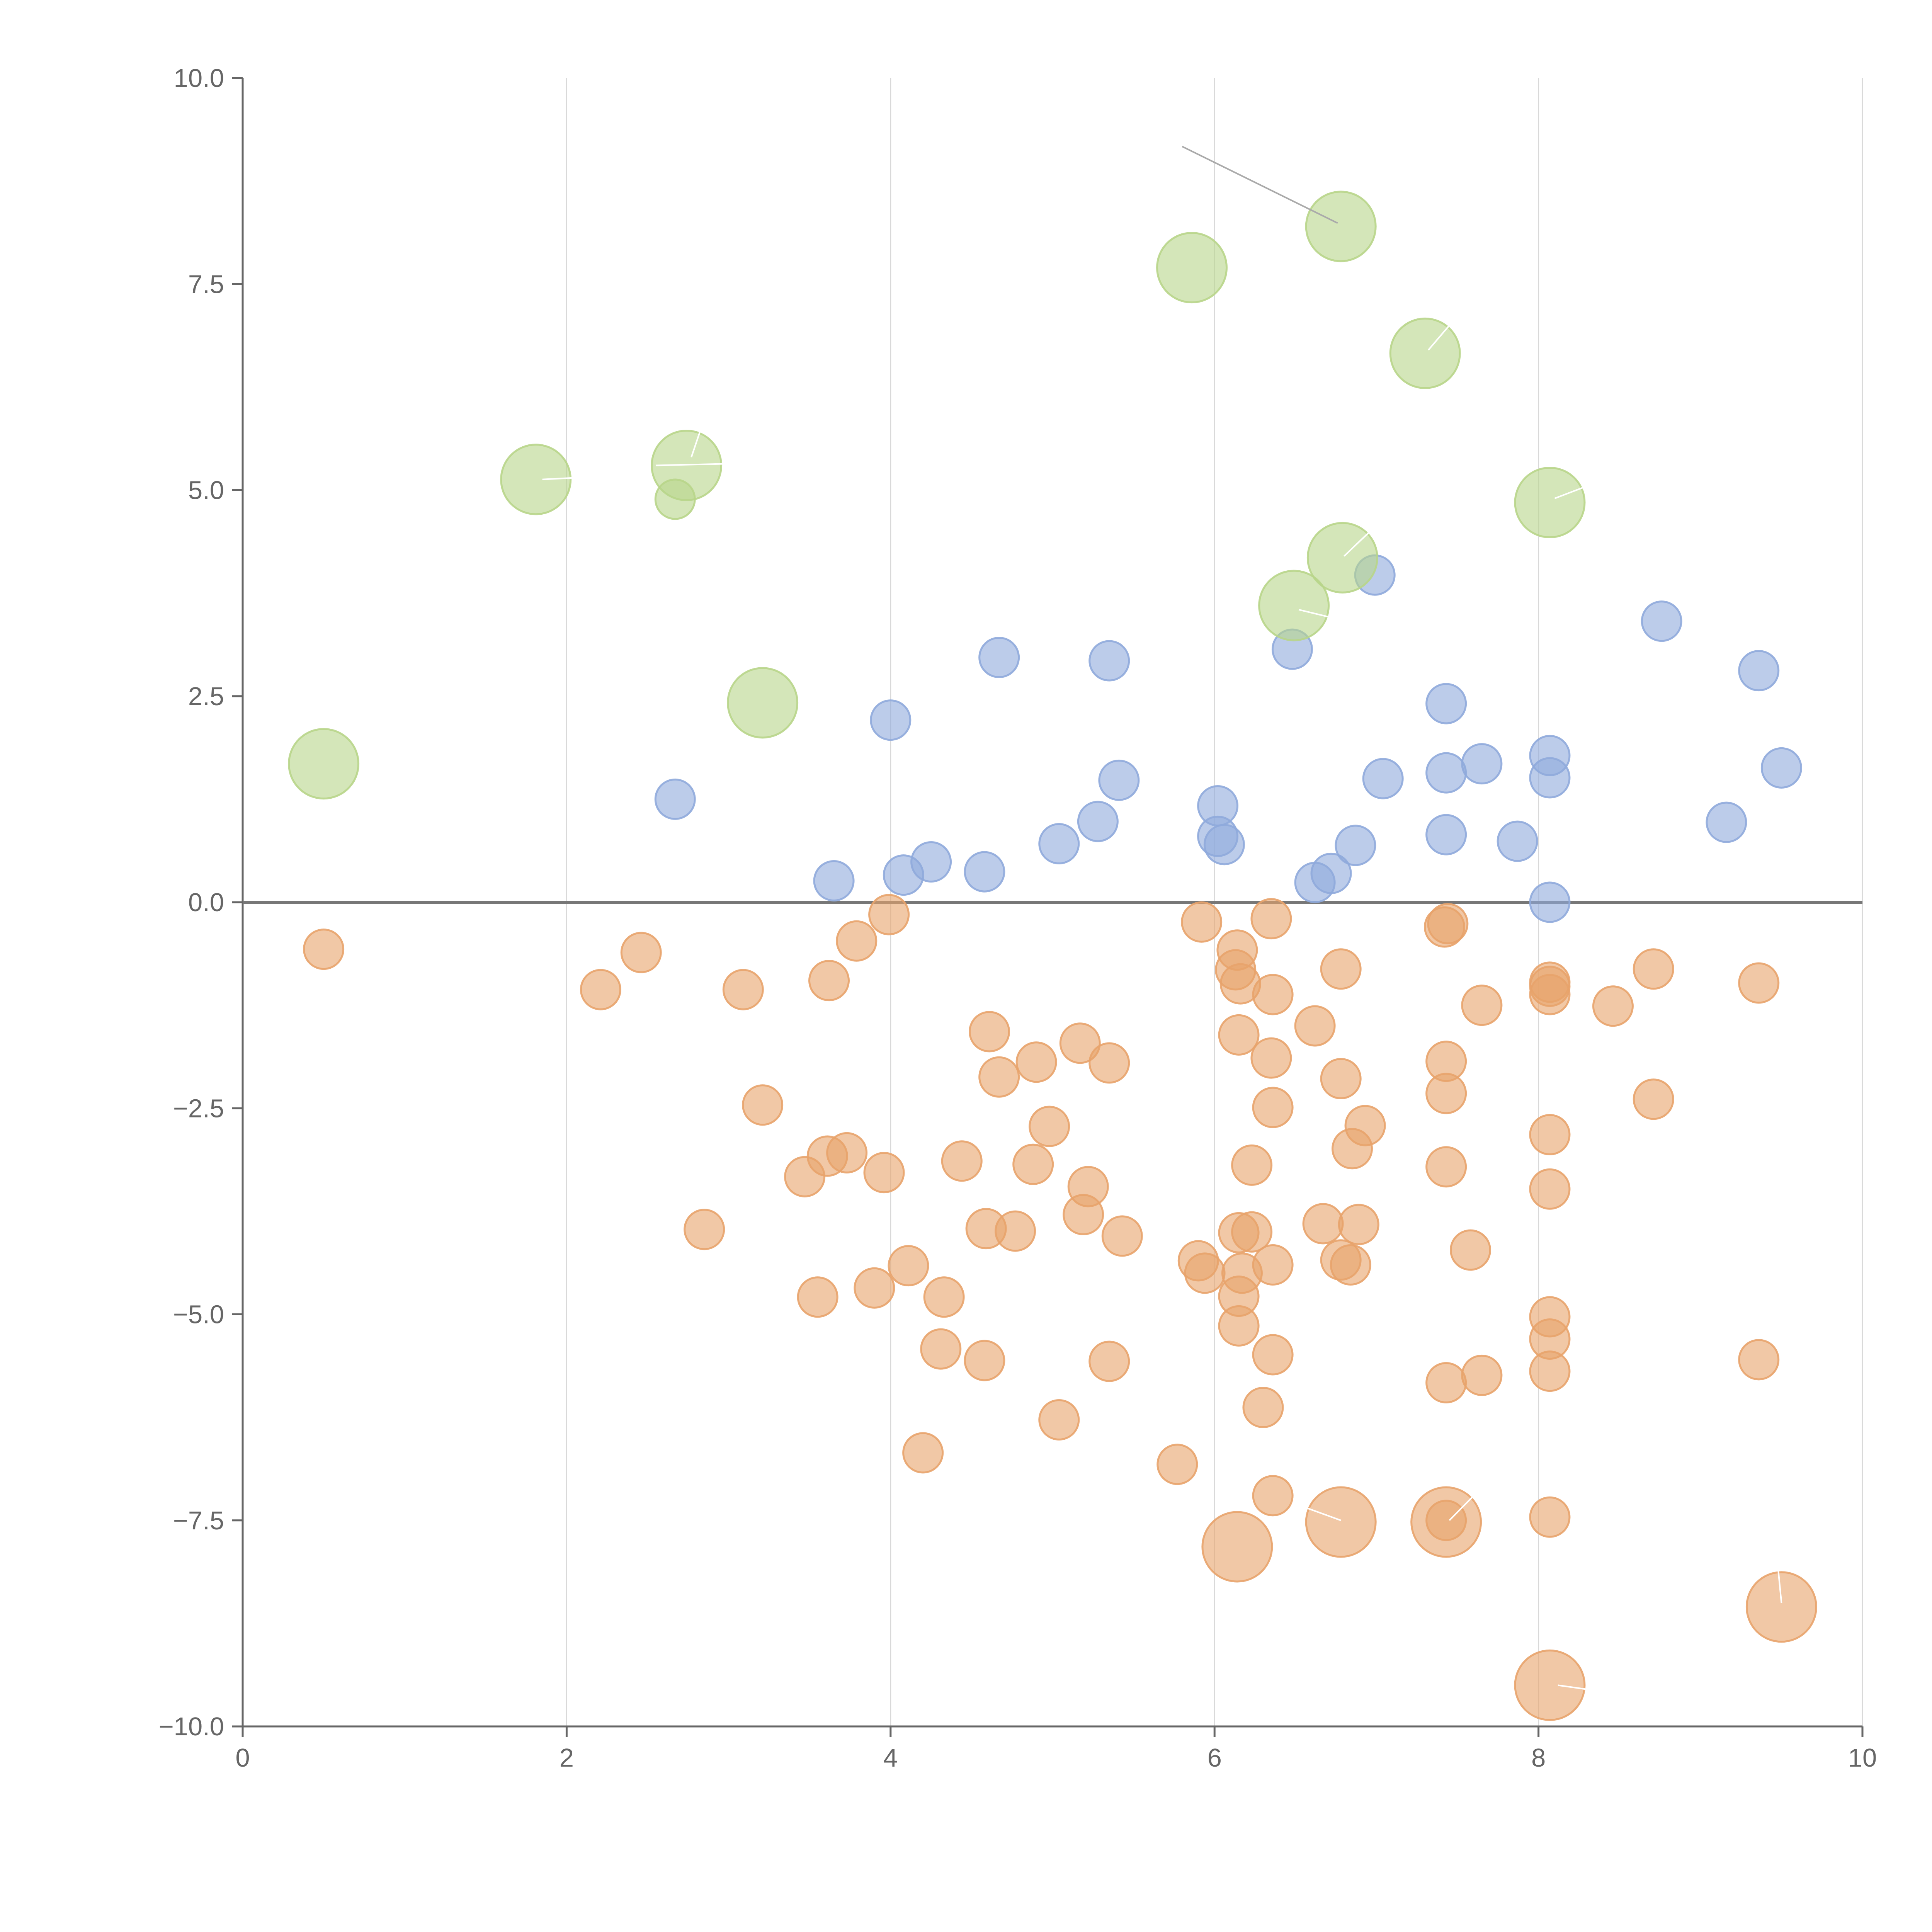 The image size is (1932, 1932). Describe the element at coordinates (1539, 1757) in the screenshot. I see `x-tick-label: 8` at that location.